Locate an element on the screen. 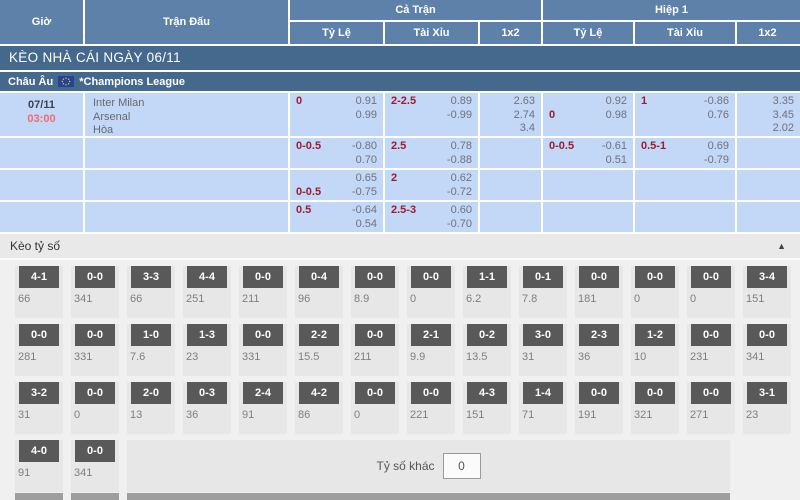 The image size is (800, 500). odds-value: 0.92 is located at coordinates (616, 101).